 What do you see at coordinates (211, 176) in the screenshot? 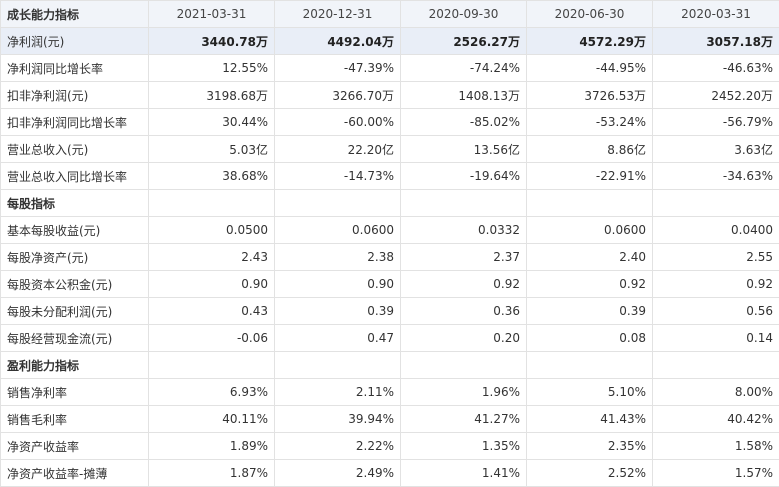
I see `cell-value: 38.68%` at bounding box center [211, 176].